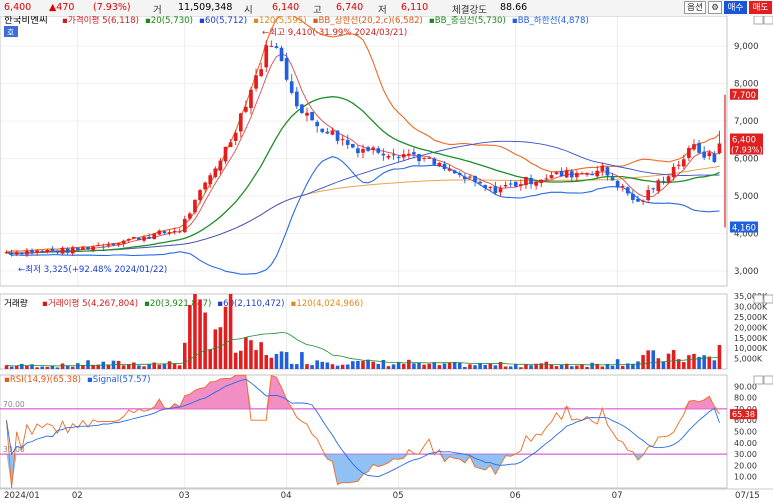 The image size is (773, 503). Describe the element at coordinates (327, 304) in the screenshot. I see `volume-legend-item: ▪120(4,024,966)` at that location.